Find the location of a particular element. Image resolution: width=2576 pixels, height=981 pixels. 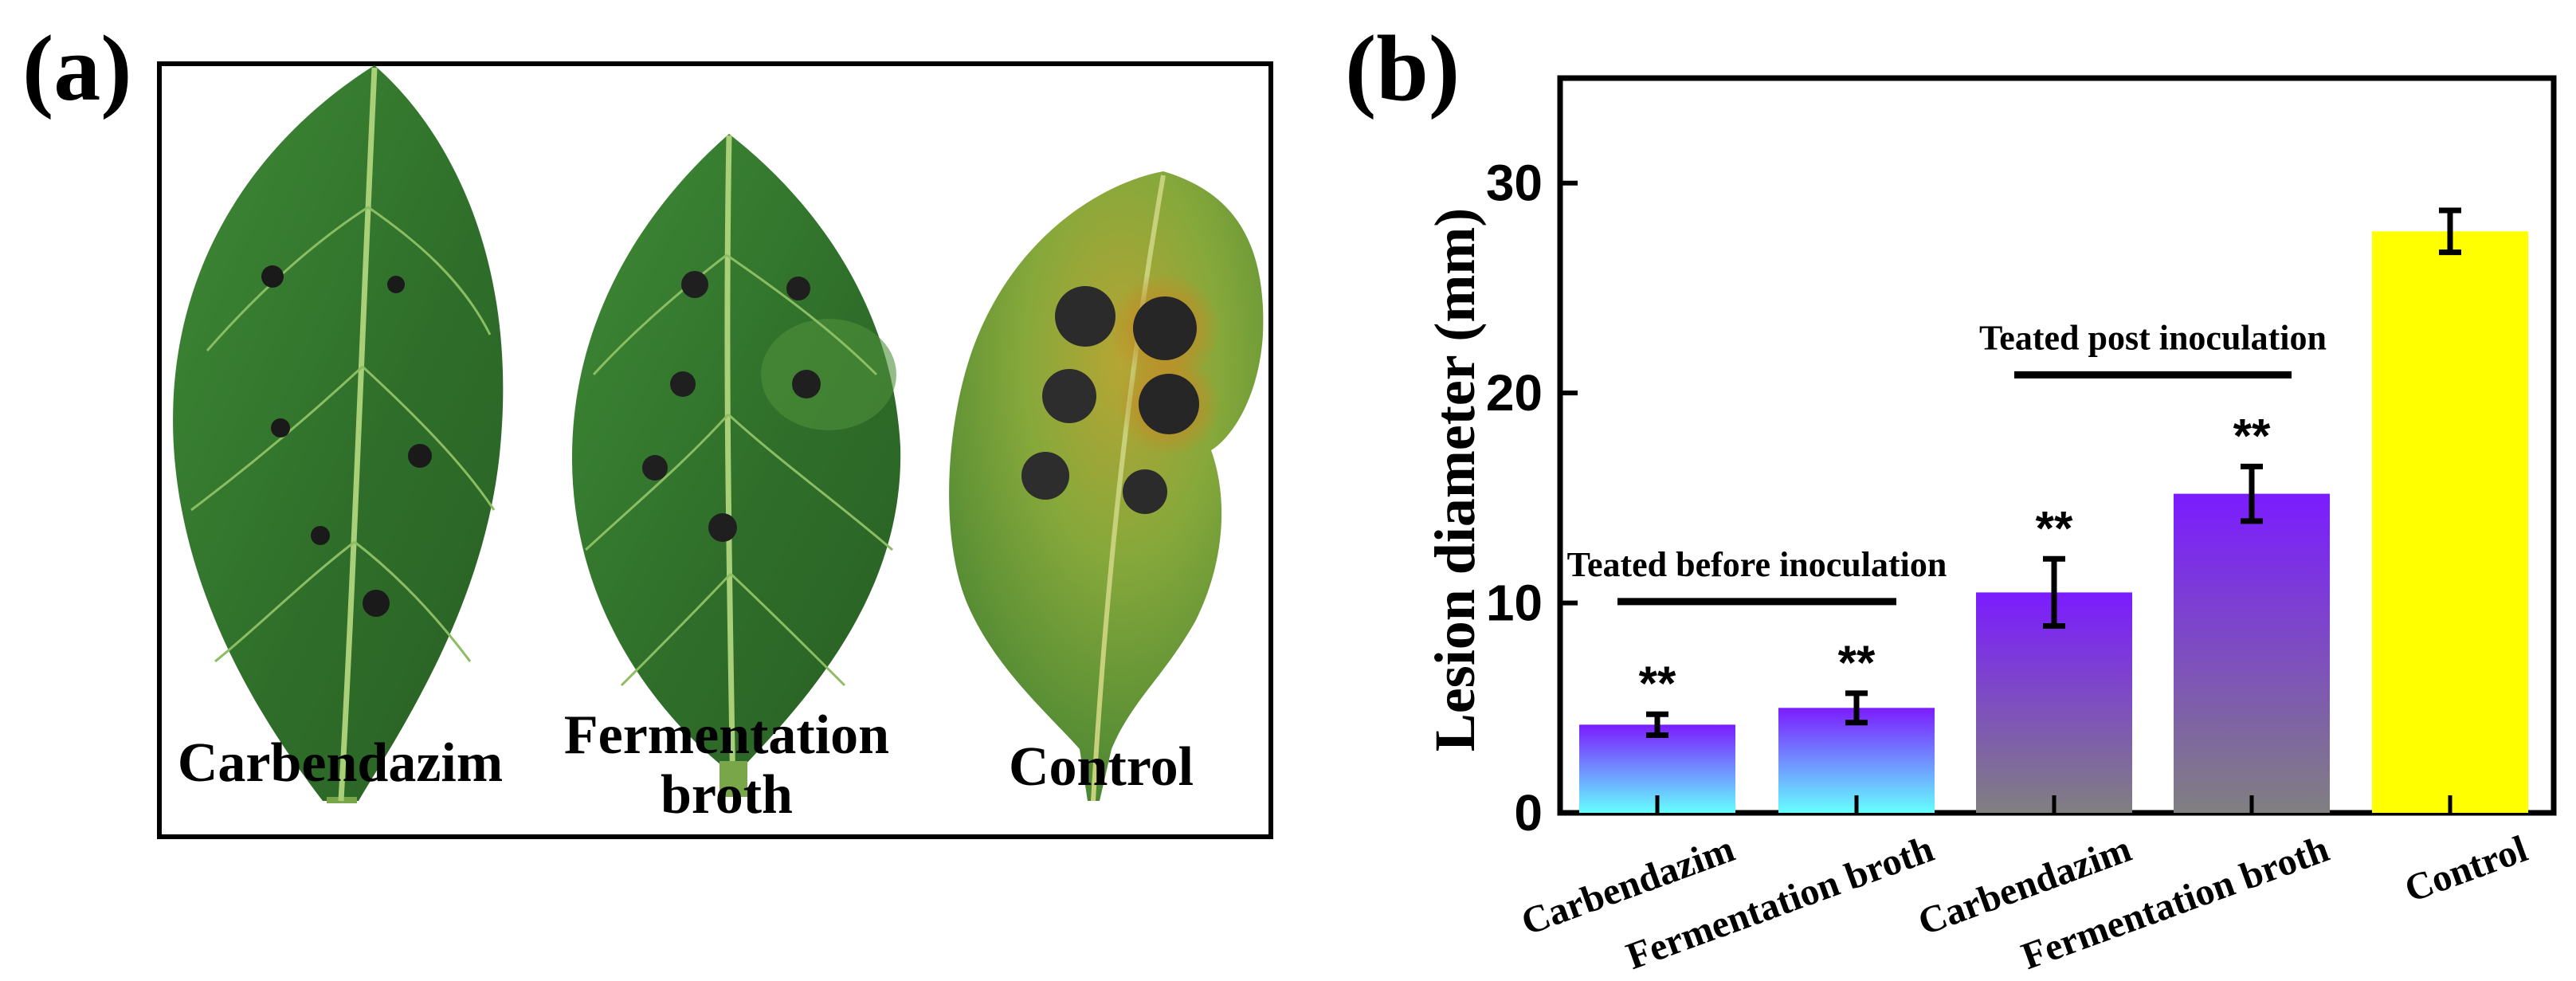

group-label: Teated post inoculation is located at coordinates (2153, 337).